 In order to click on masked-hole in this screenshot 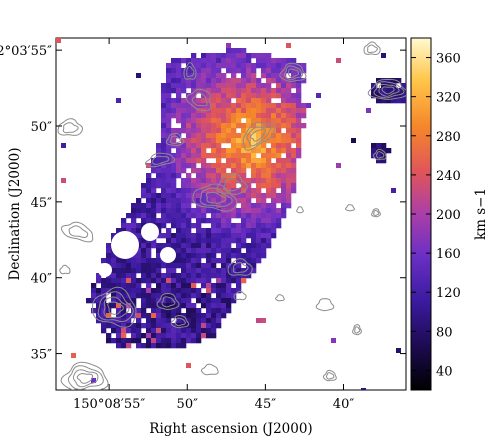, I will do `click(105, 270)`.